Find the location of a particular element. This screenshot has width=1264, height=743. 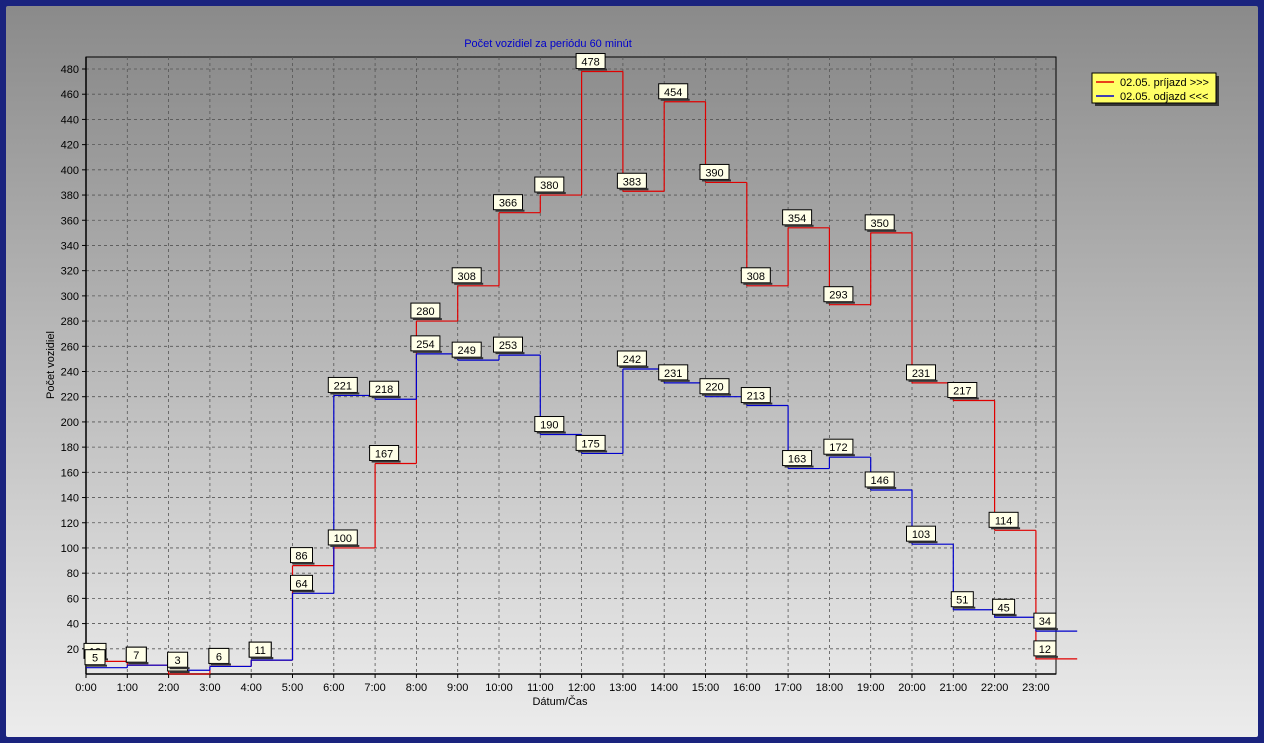

data-label: 114 is located at coordinates (1004, 521).